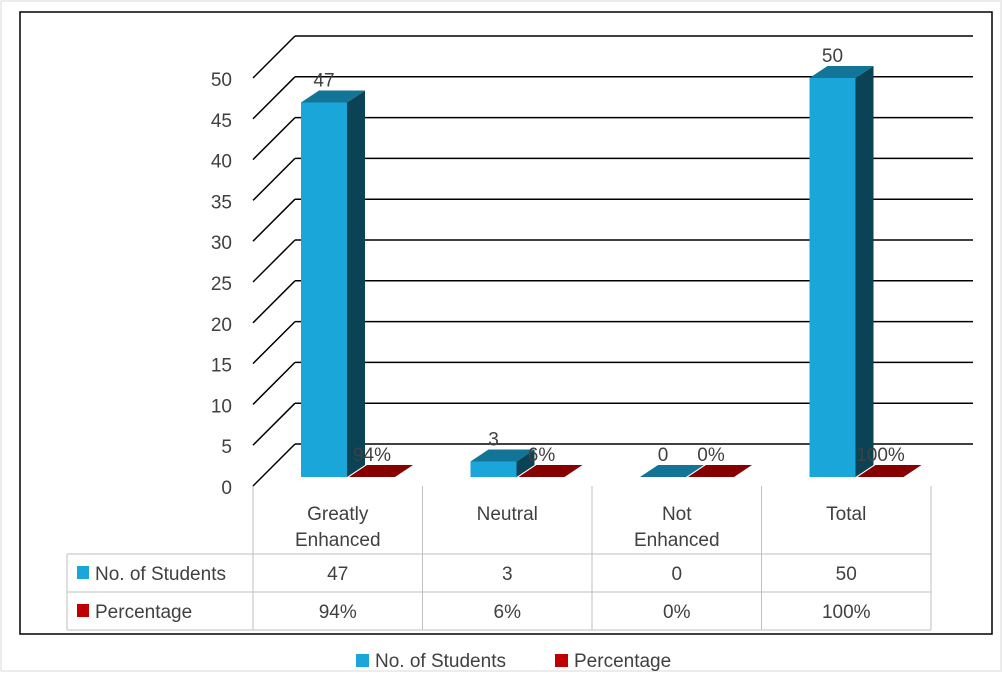  What do you see at coordinates (372, 455) in the screenshot?
I see `data-label: 94%` at bounding box center [372, 455].